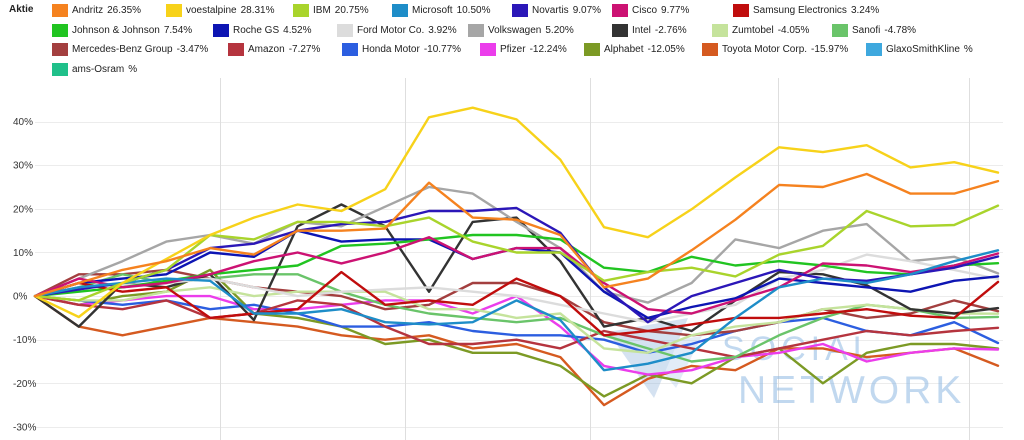  Describe the element at coordinates (297, 30) in the screenshot. I see `legend-change-value: 4.52%` at that location.